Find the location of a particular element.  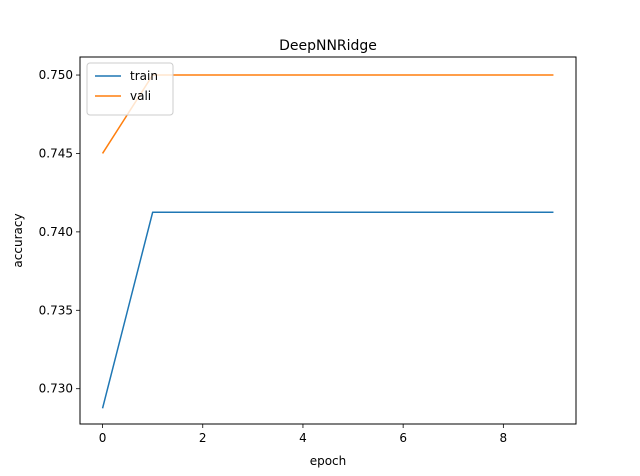

x-tick-label: 0 is located at coordinates (103, 438).